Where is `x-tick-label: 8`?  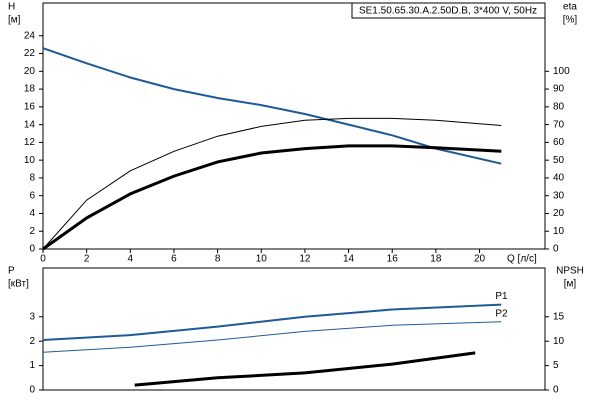 x-tick-label: 8 is located at coordinates (218, 259).